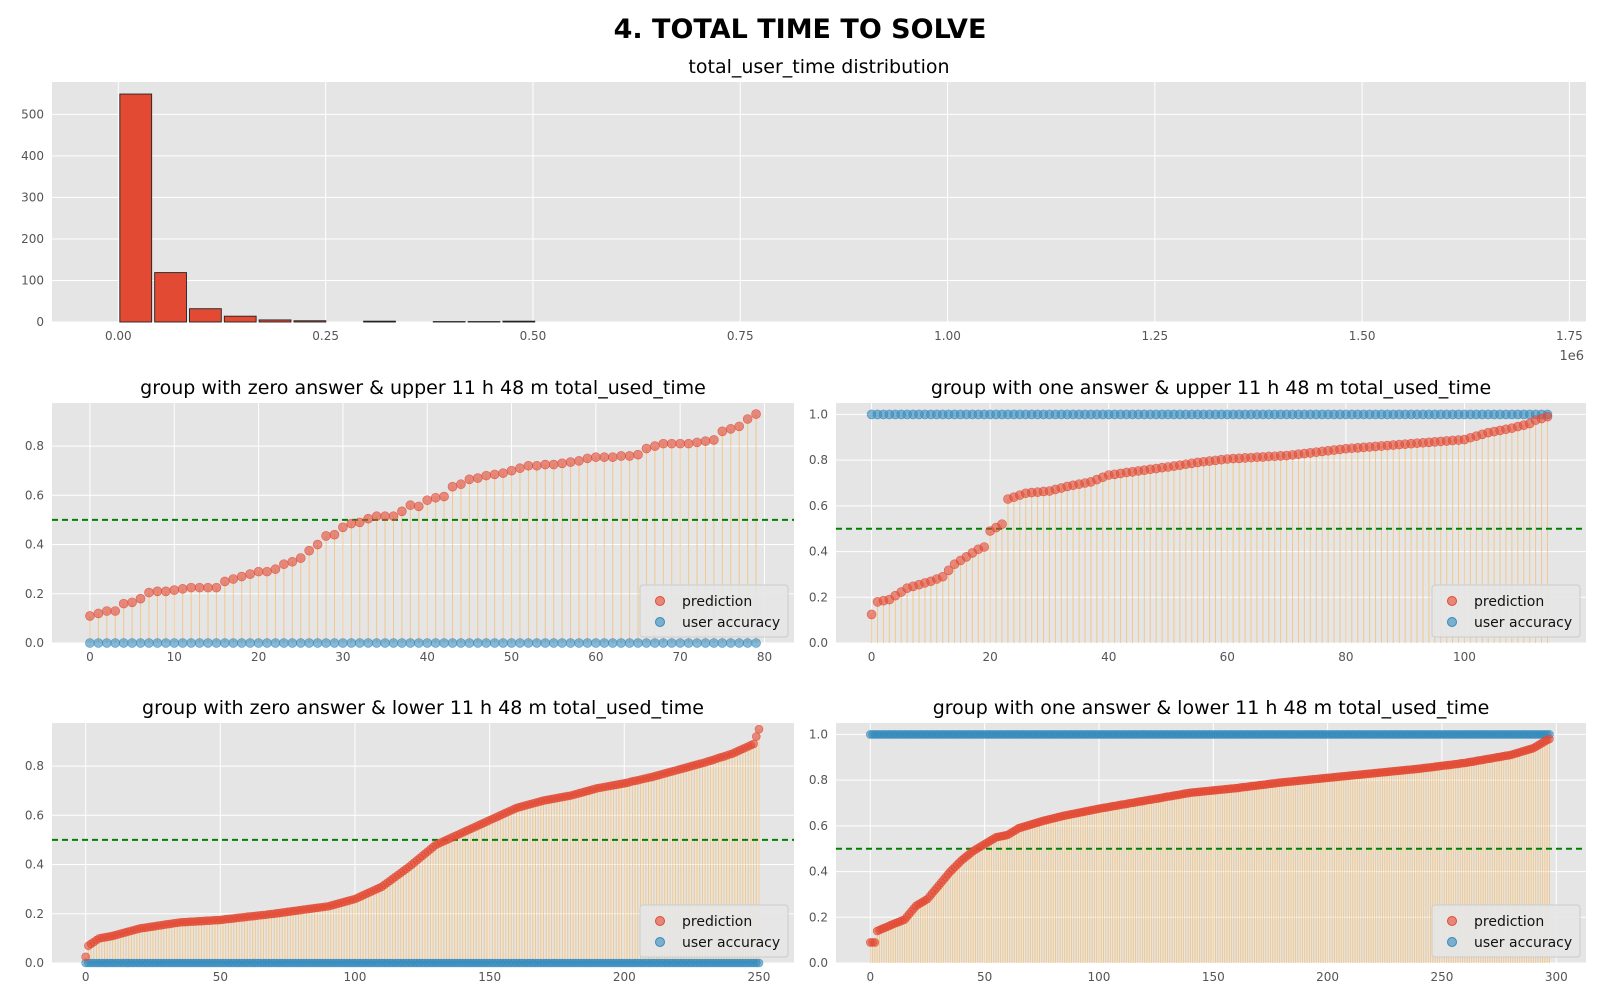 The width and height of the screenshot is (1600, 1000). Describe the element at coordinates (818, 460) in the screenshot. I see `y-tick-label: 0.8` at that location.